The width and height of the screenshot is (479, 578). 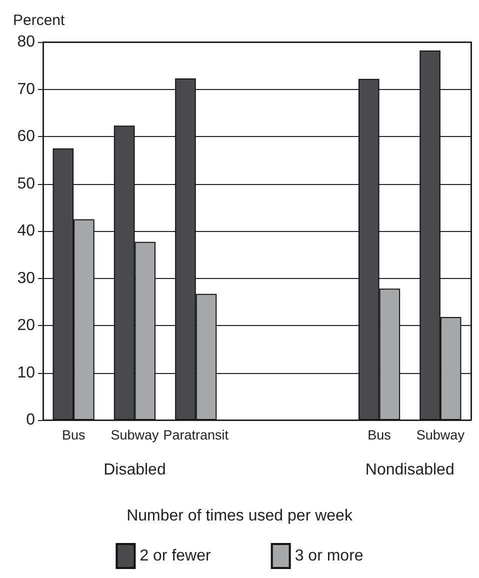 I want to click on y-tick-label: 10, so click(x=26, y=373).